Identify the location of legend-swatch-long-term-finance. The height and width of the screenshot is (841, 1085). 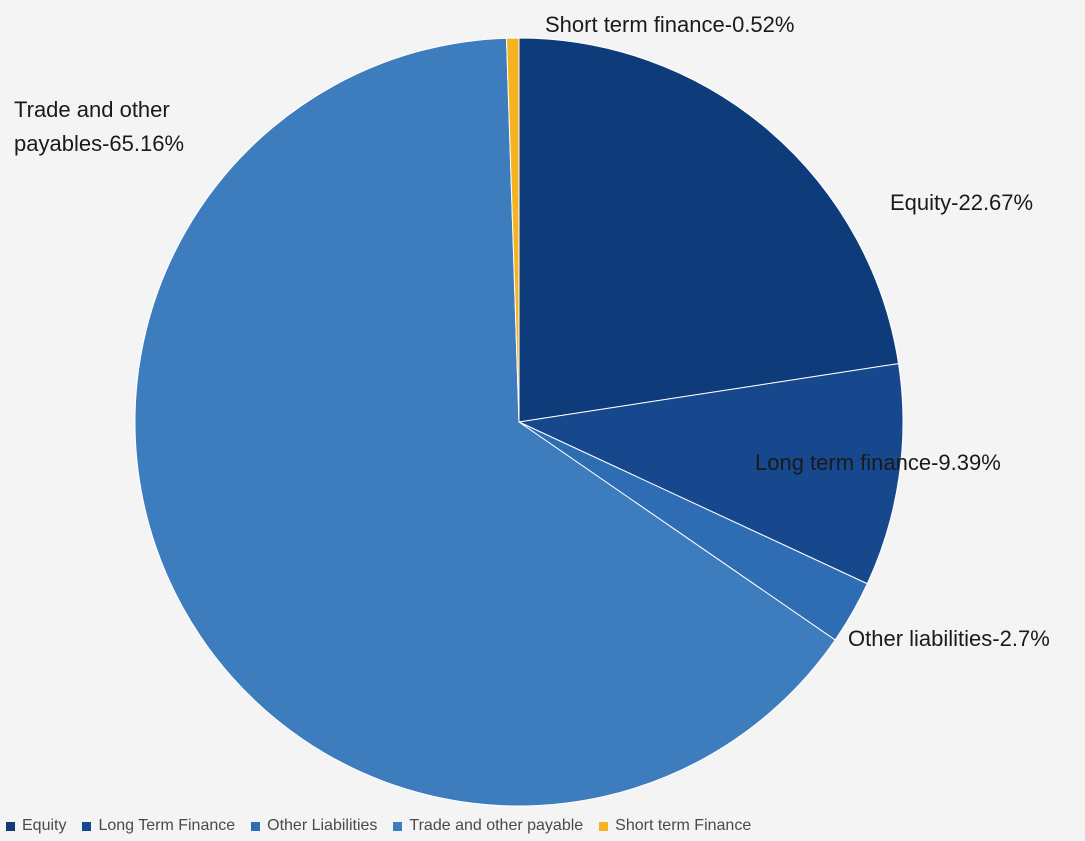
(87, 826).